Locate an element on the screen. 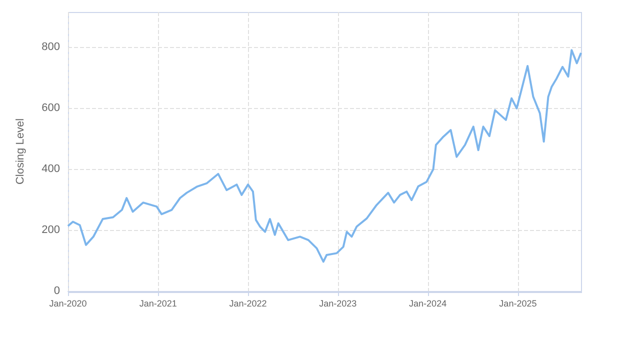 The image size is (623, 350). x-tick-label: Jan-2022 is located at coordinates (248, 303).